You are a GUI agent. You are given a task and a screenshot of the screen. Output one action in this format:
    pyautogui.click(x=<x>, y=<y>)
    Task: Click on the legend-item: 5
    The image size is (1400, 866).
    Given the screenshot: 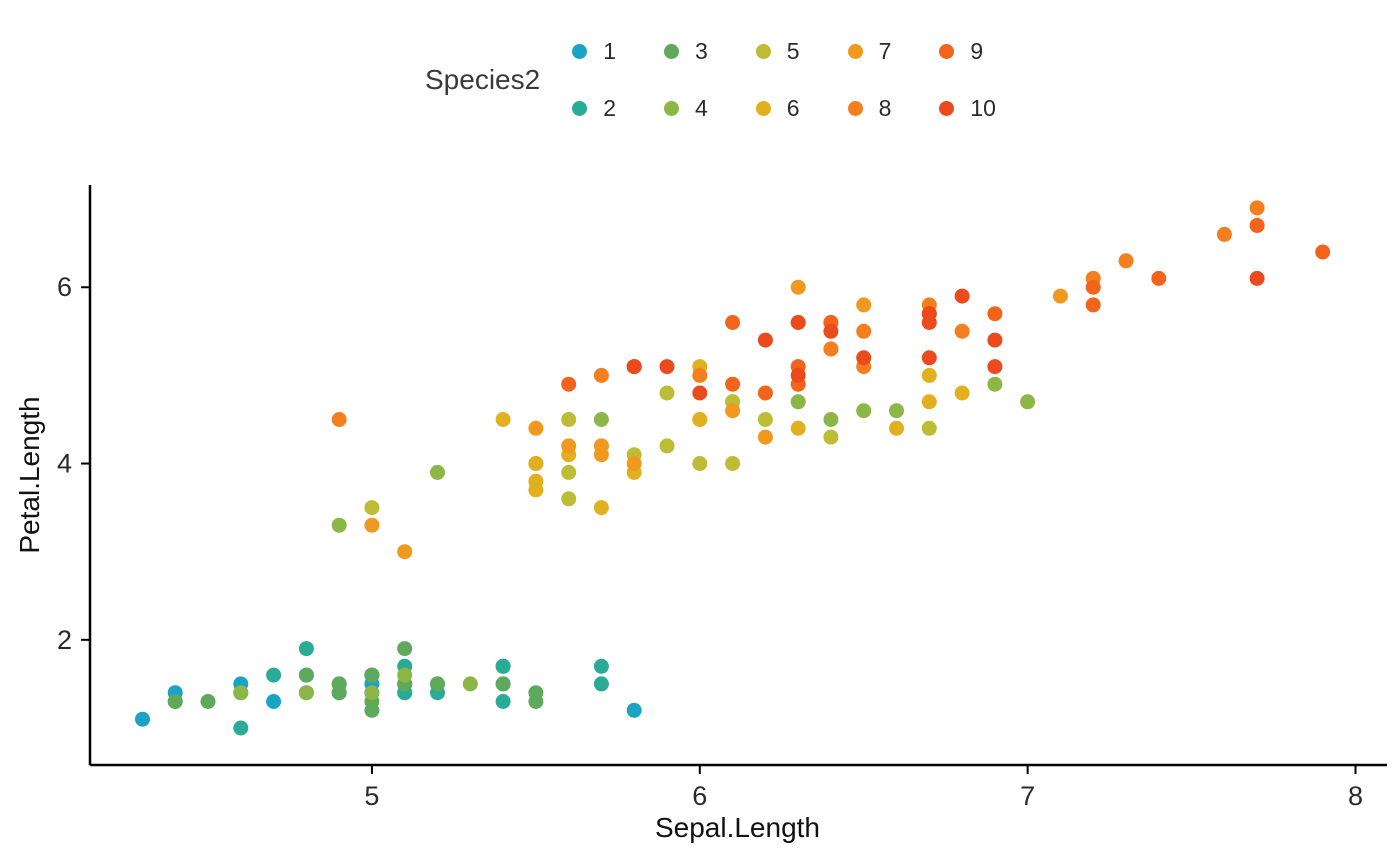 What is the action you would take?
    pyautogui.click(x=777, y=51)
    